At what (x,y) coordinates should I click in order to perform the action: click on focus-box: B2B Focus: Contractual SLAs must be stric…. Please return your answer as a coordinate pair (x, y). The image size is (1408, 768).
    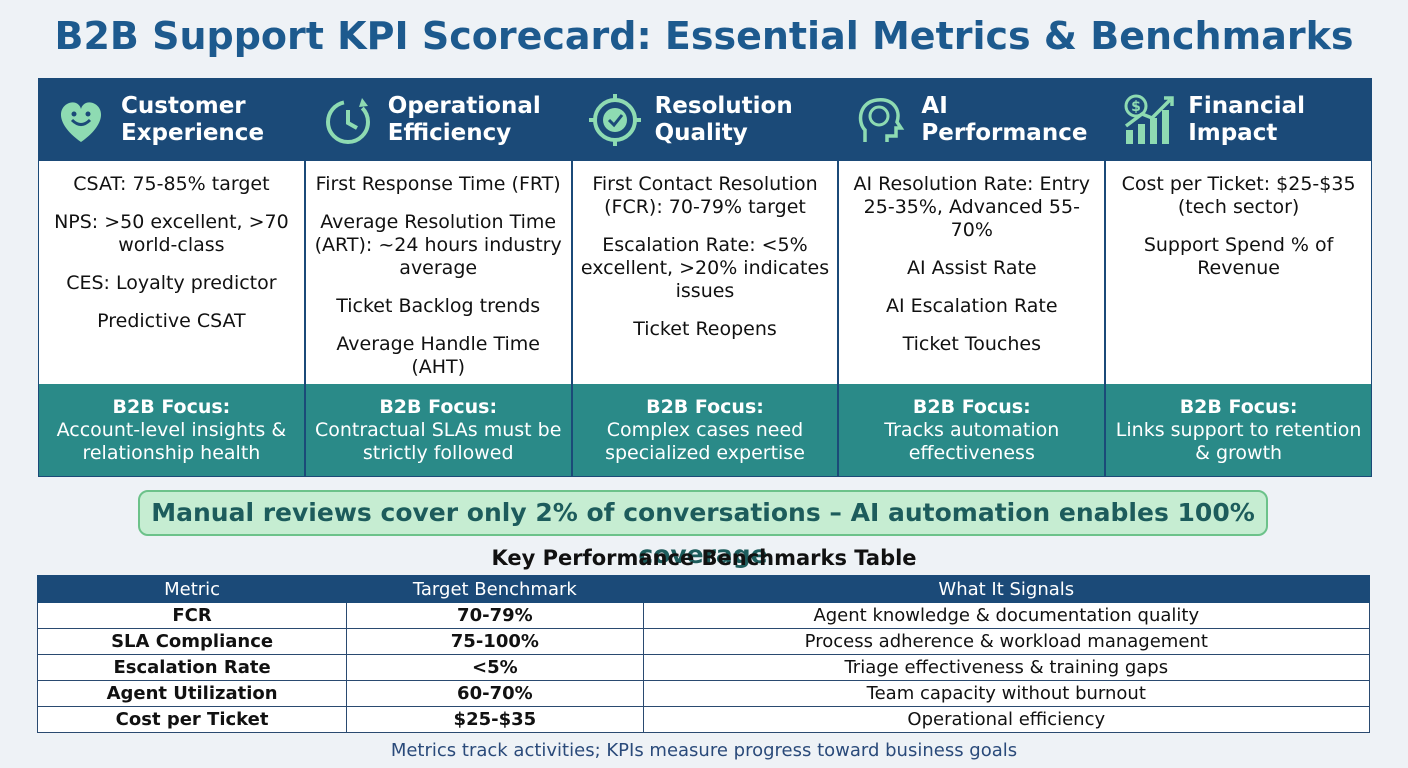
    Looking at the image, I should click on (438, 430).